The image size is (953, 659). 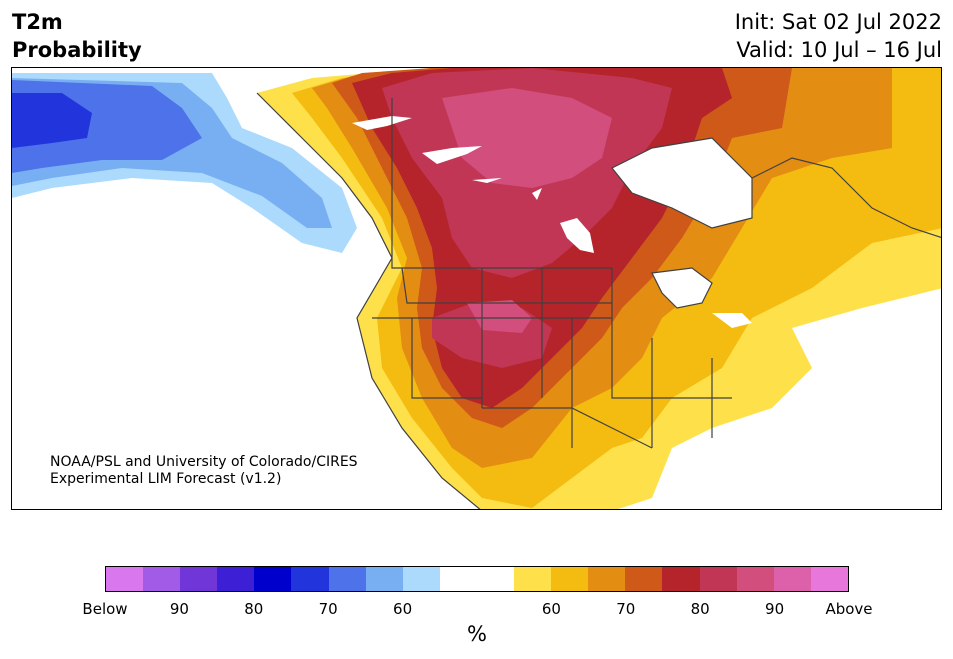 What do you see at coordinates (866, 328) in the screenshot?
I see `atlantic-coast-water` at bounding box center [866, 328].